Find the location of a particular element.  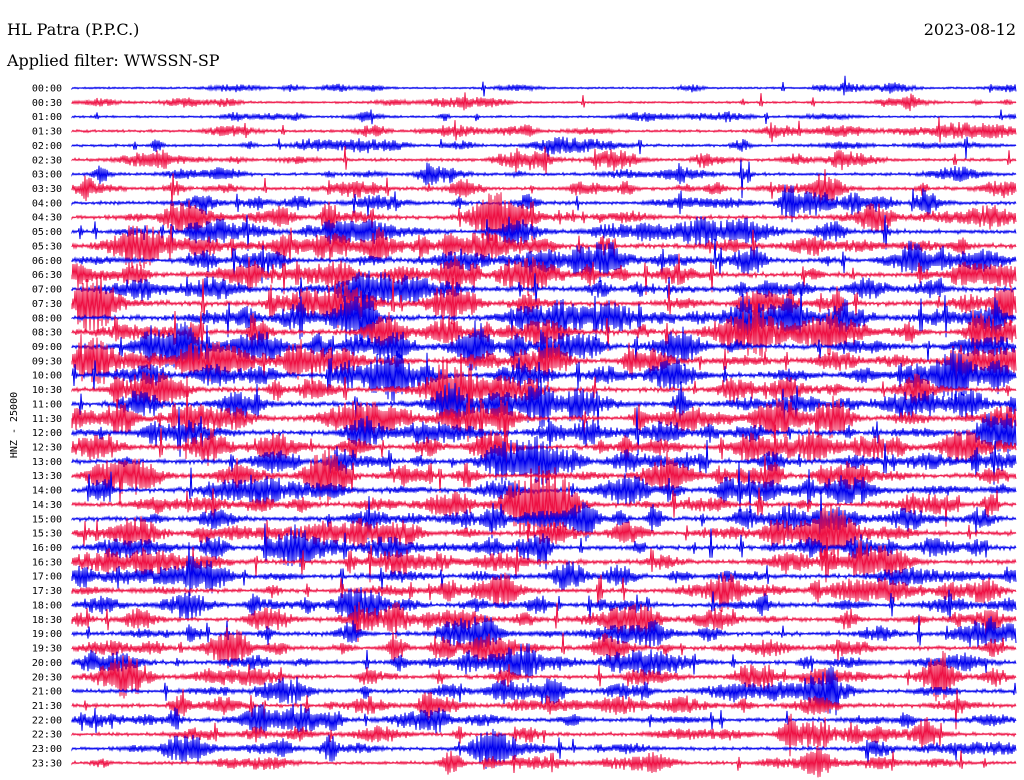

tick-label: 09:00 is located at coordinates (47, 347).